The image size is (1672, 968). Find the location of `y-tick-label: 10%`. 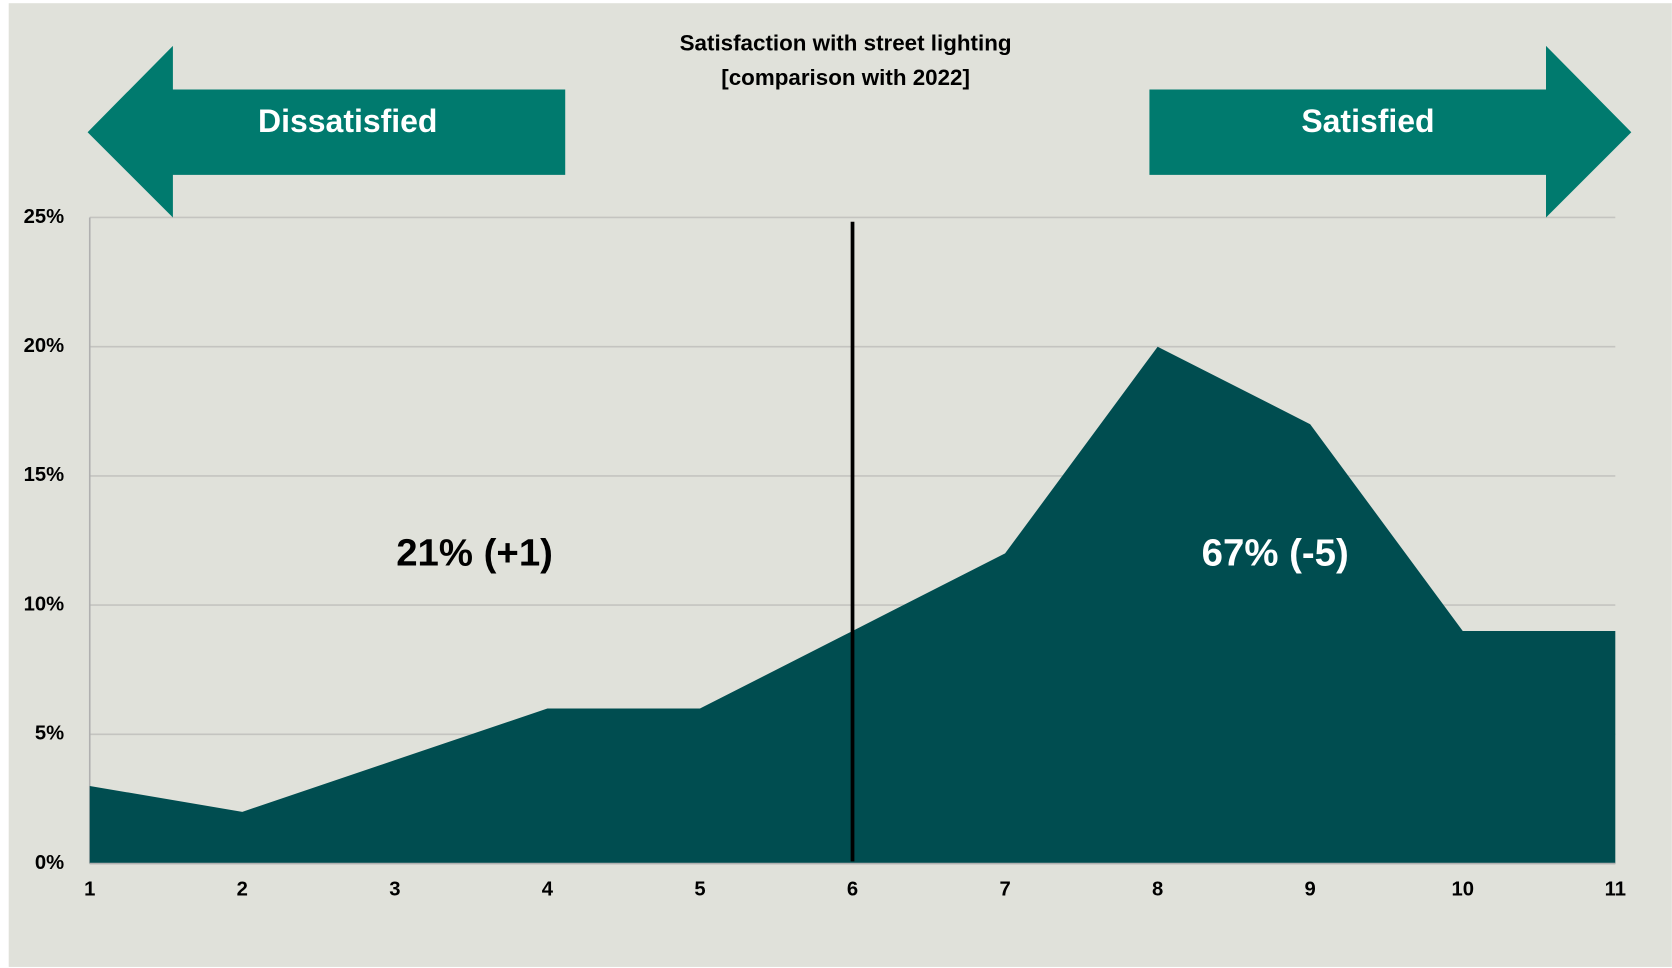

y-tick-label: 10% is located at coordinates (44, 604).